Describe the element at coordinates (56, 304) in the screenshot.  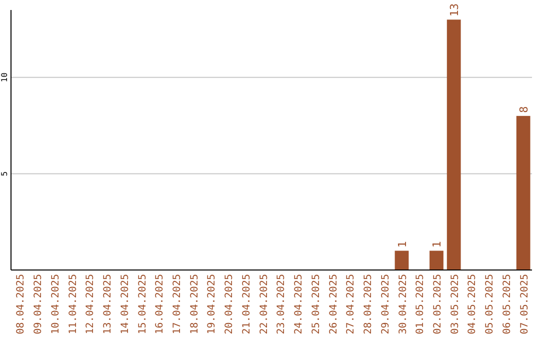
I see `x-tick-label: 10.04.2025` at that location.